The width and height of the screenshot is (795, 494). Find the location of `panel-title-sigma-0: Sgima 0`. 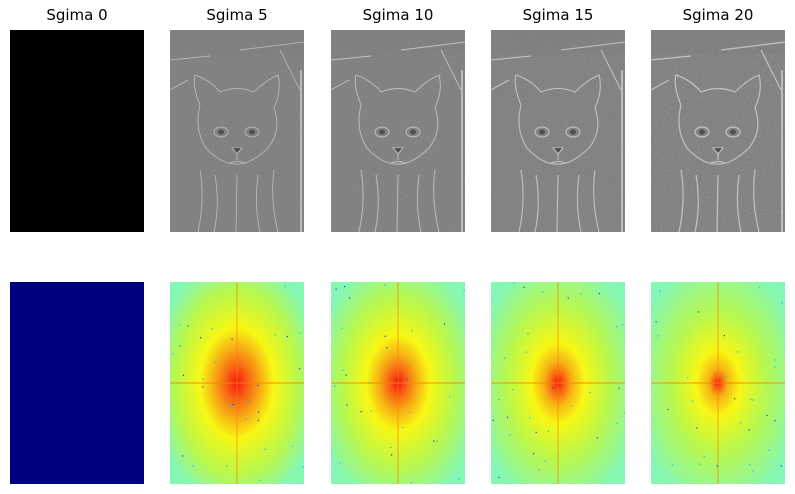

panel-title-sigma-0: Sgima 0 is located at coordinates (77, 15).